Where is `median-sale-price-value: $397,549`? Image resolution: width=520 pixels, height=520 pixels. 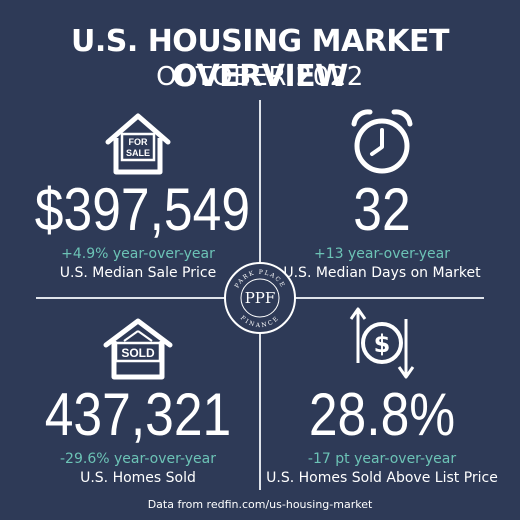 median-sale-price-value: $397,549 is located at coordinates (142, 209).